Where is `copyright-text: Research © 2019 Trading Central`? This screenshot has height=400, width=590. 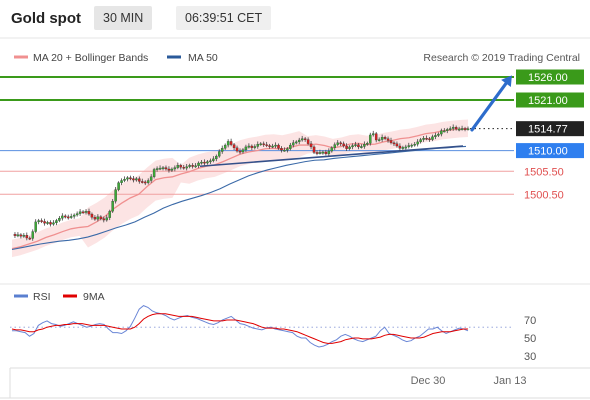 copyright-text: Research © 2019 Trading Central is located at coordinates (501, 58).